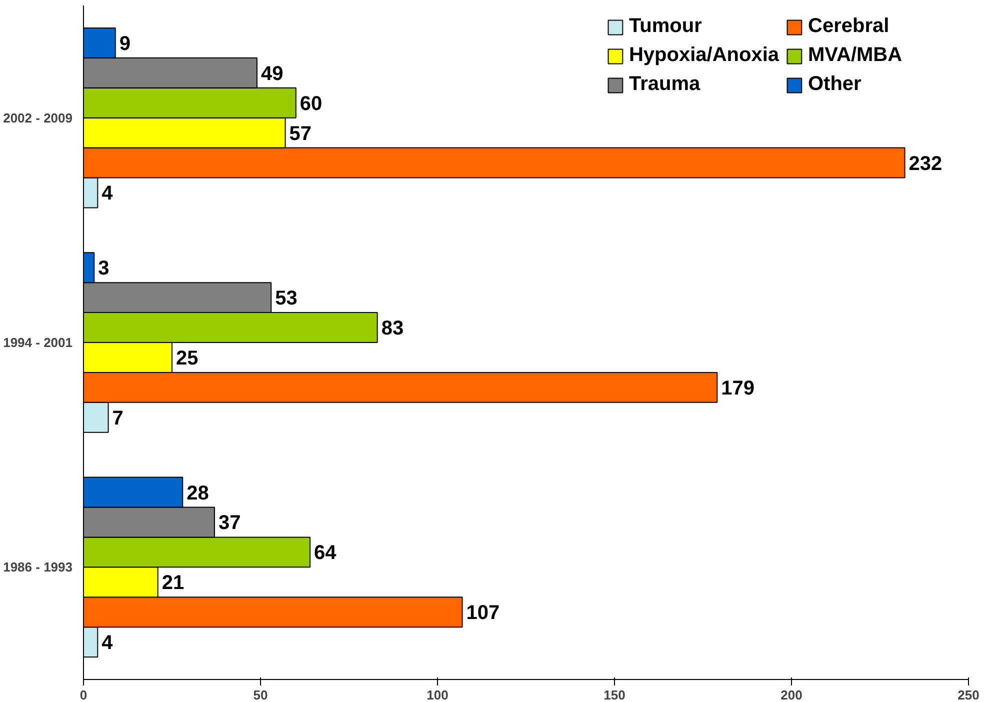  I want to click on data-label: 232, so click(925, 163).